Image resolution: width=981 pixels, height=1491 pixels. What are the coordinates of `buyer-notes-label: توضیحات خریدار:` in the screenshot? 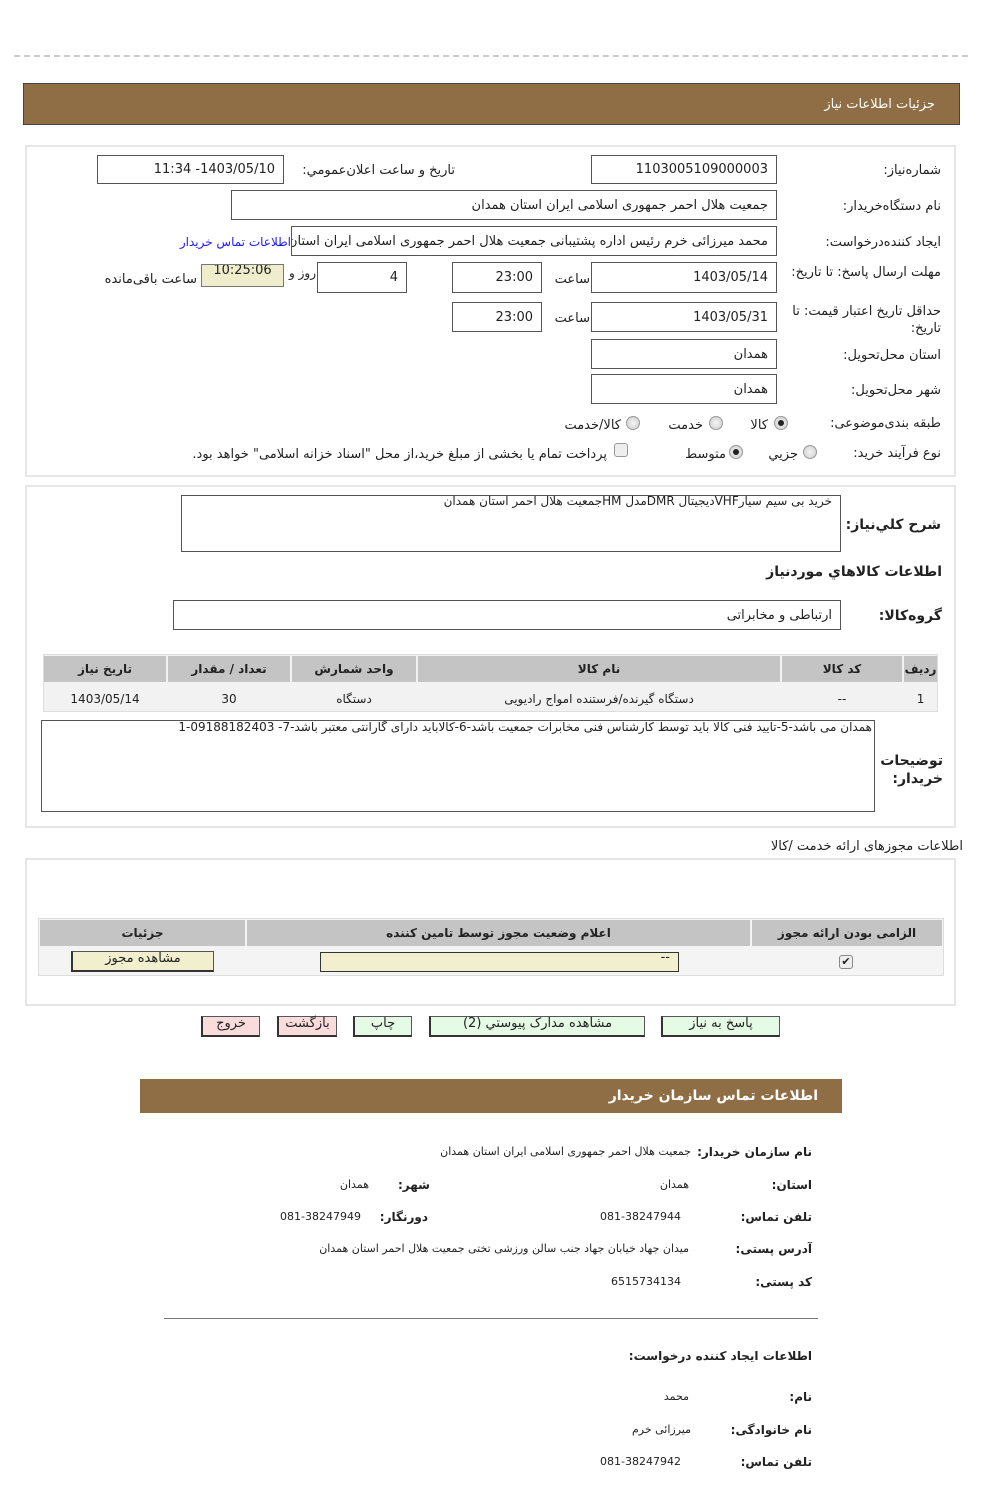 It's located at (911, 770).